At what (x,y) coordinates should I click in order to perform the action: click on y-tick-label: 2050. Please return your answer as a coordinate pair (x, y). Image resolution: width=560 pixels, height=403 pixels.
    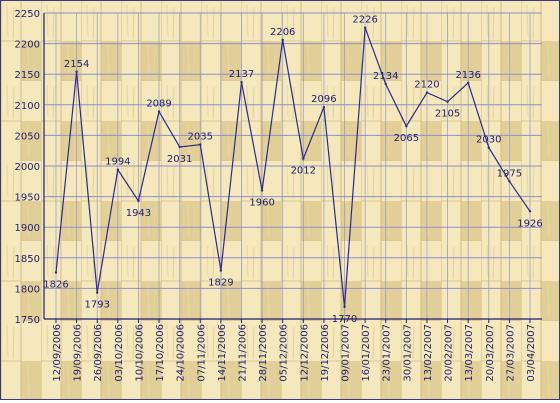
    Looking at the image, I should click on (27, 136).